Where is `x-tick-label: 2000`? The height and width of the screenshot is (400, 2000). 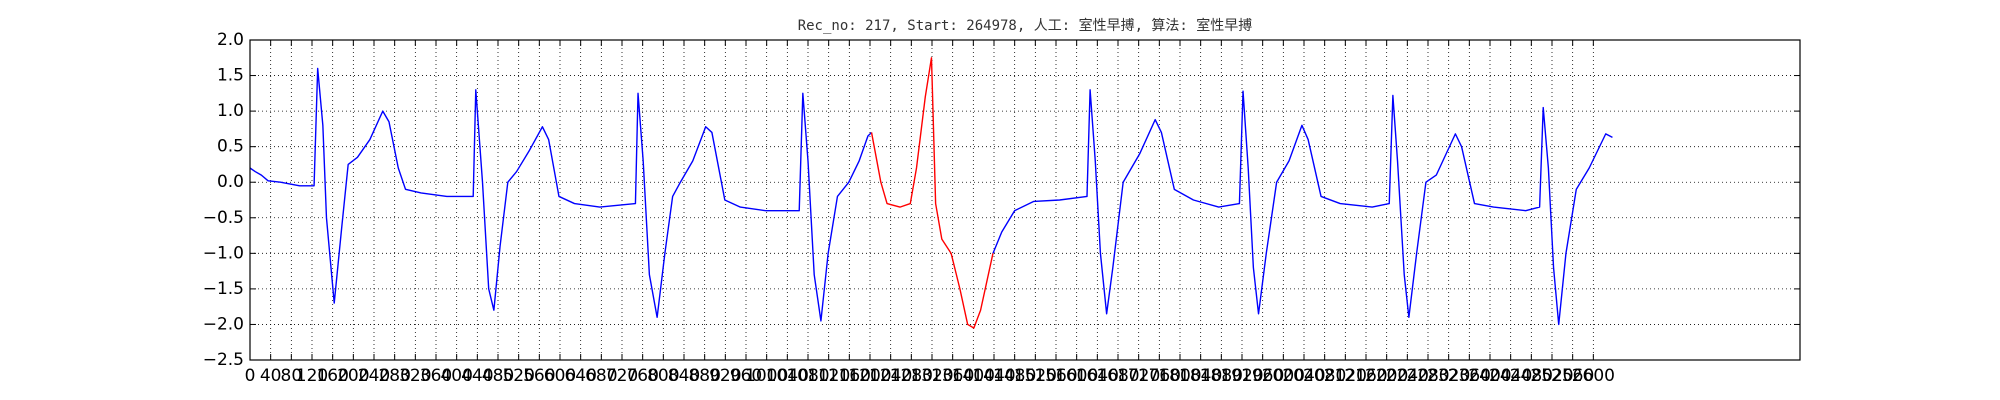 x-tick-label: 2000 is located at coordinates (1283, 376).